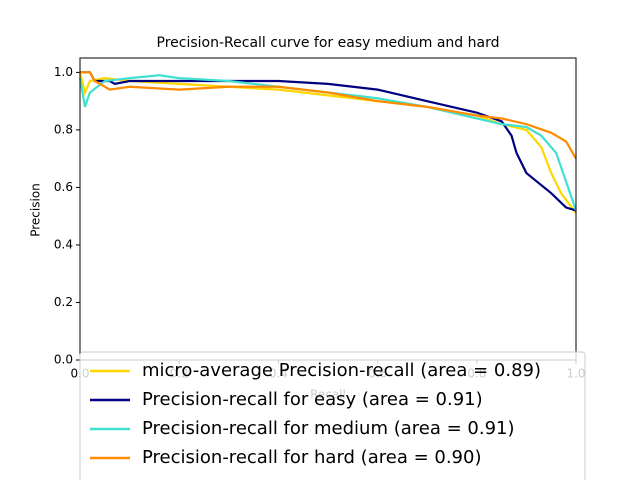 The width and height of the screenshot is (640, 480). What do you see at coordinates (328, 115) in the screenshot?
I see `pr-curve` at bounding box center [328, 115].